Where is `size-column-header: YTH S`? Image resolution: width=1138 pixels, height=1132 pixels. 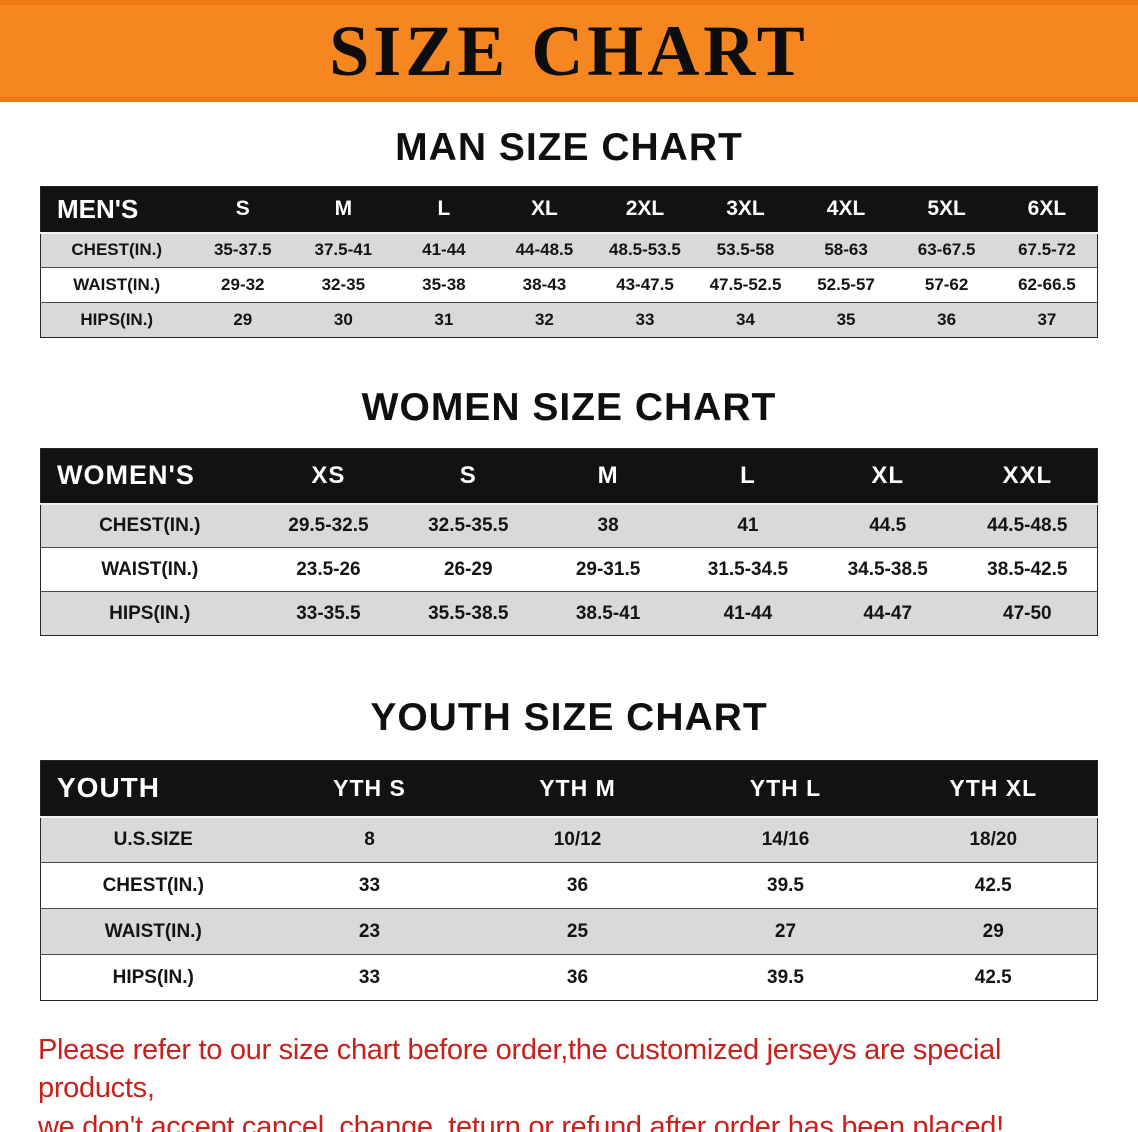 size-column-header: YTH S is located at coordinates (369, 789).